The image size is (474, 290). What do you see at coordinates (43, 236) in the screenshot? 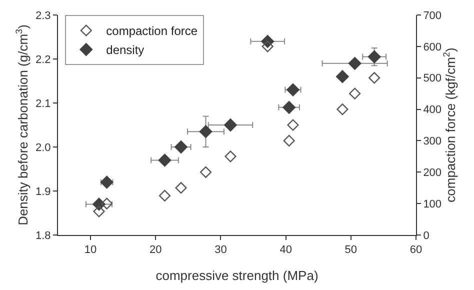
I see `y-tick-label: 1.8` at bounding box center [43, 236].